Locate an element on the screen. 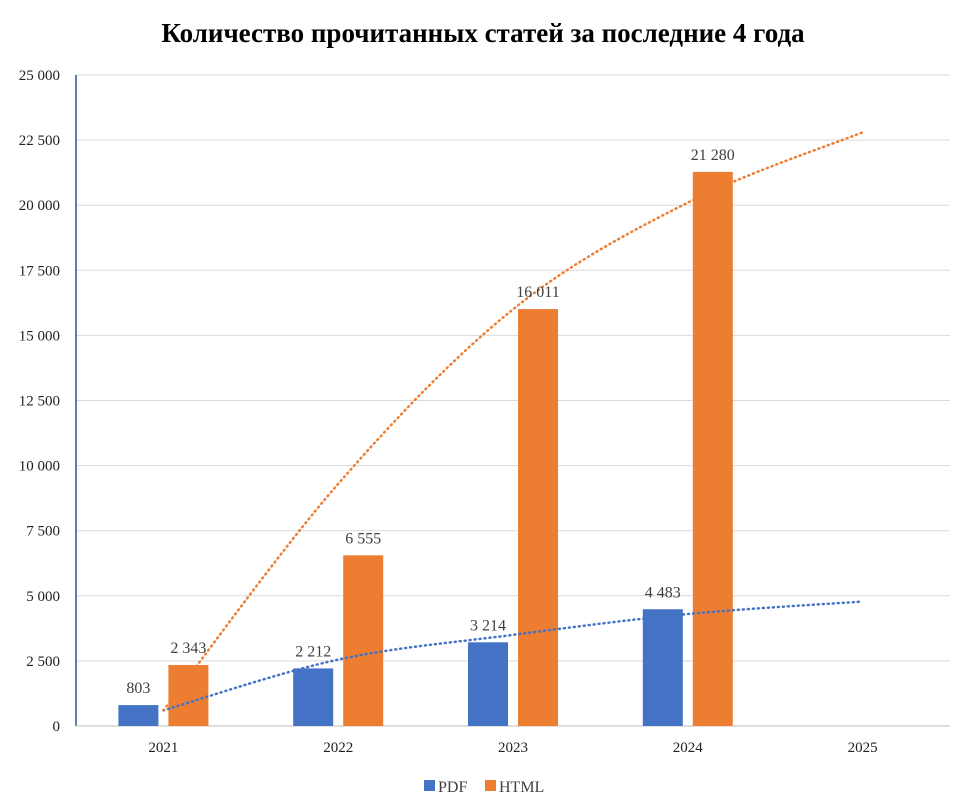 This screenshot has width=954, height=805. y-tick-label: 10 000 is located at coordinates (39, 467).